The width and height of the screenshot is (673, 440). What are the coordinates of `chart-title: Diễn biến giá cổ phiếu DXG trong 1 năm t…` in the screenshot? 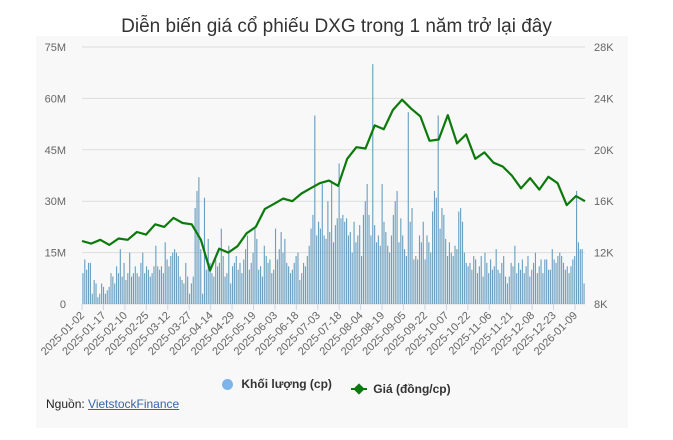 It's located at (336, 26).